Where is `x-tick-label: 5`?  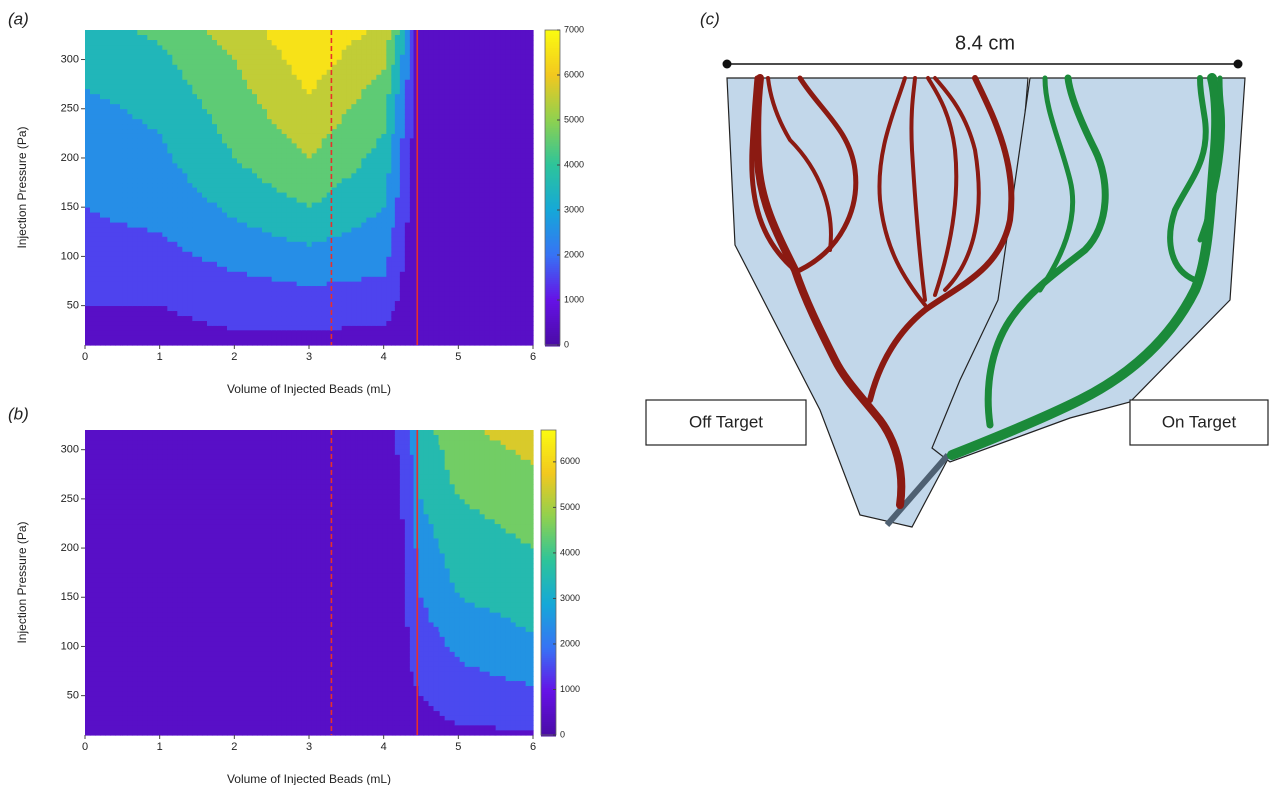 x-tick-label: 5 is located at coordinates (458, 357).